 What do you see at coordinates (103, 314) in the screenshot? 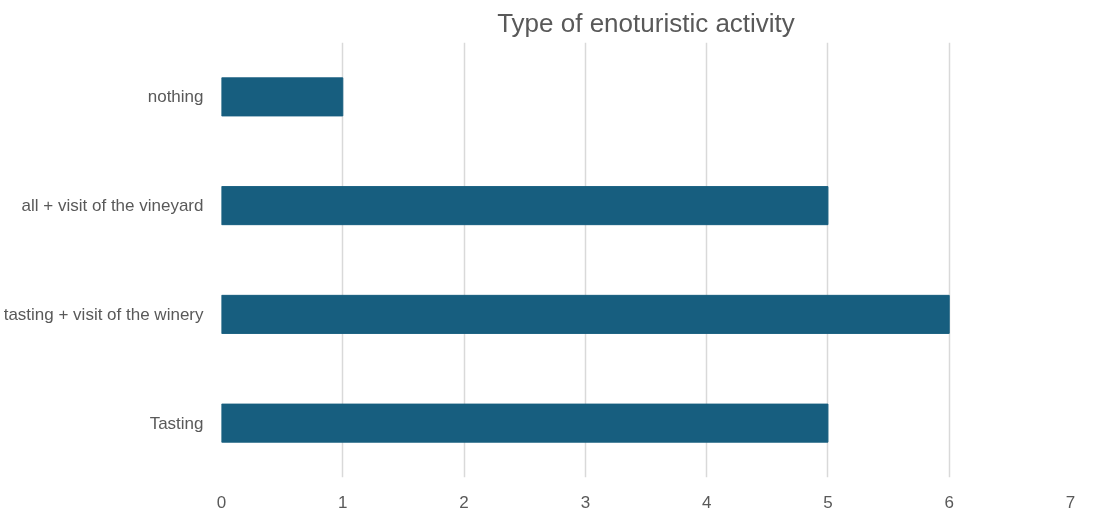
I see `y-tick-label: tasting + visit of the winery` at bounding box center [103, 314].